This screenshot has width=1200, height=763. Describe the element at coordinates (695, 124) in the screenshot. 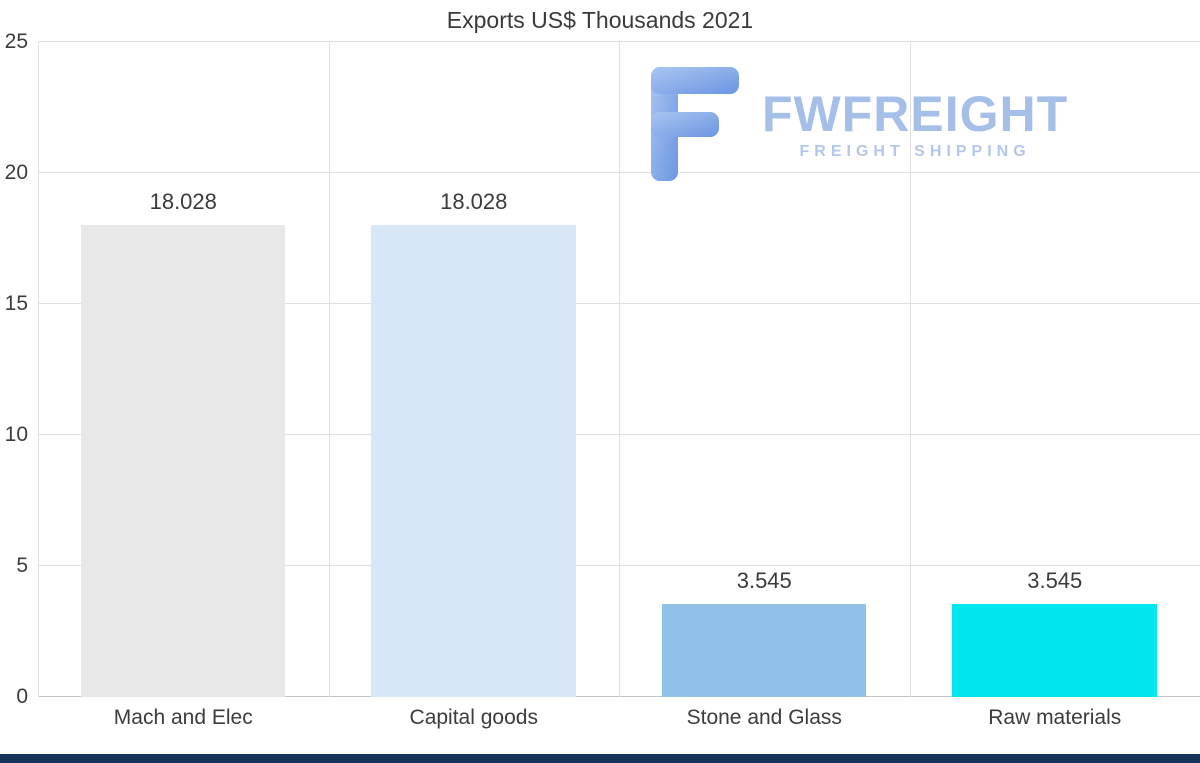

I see `fwfreight-logo-icon` at that location.